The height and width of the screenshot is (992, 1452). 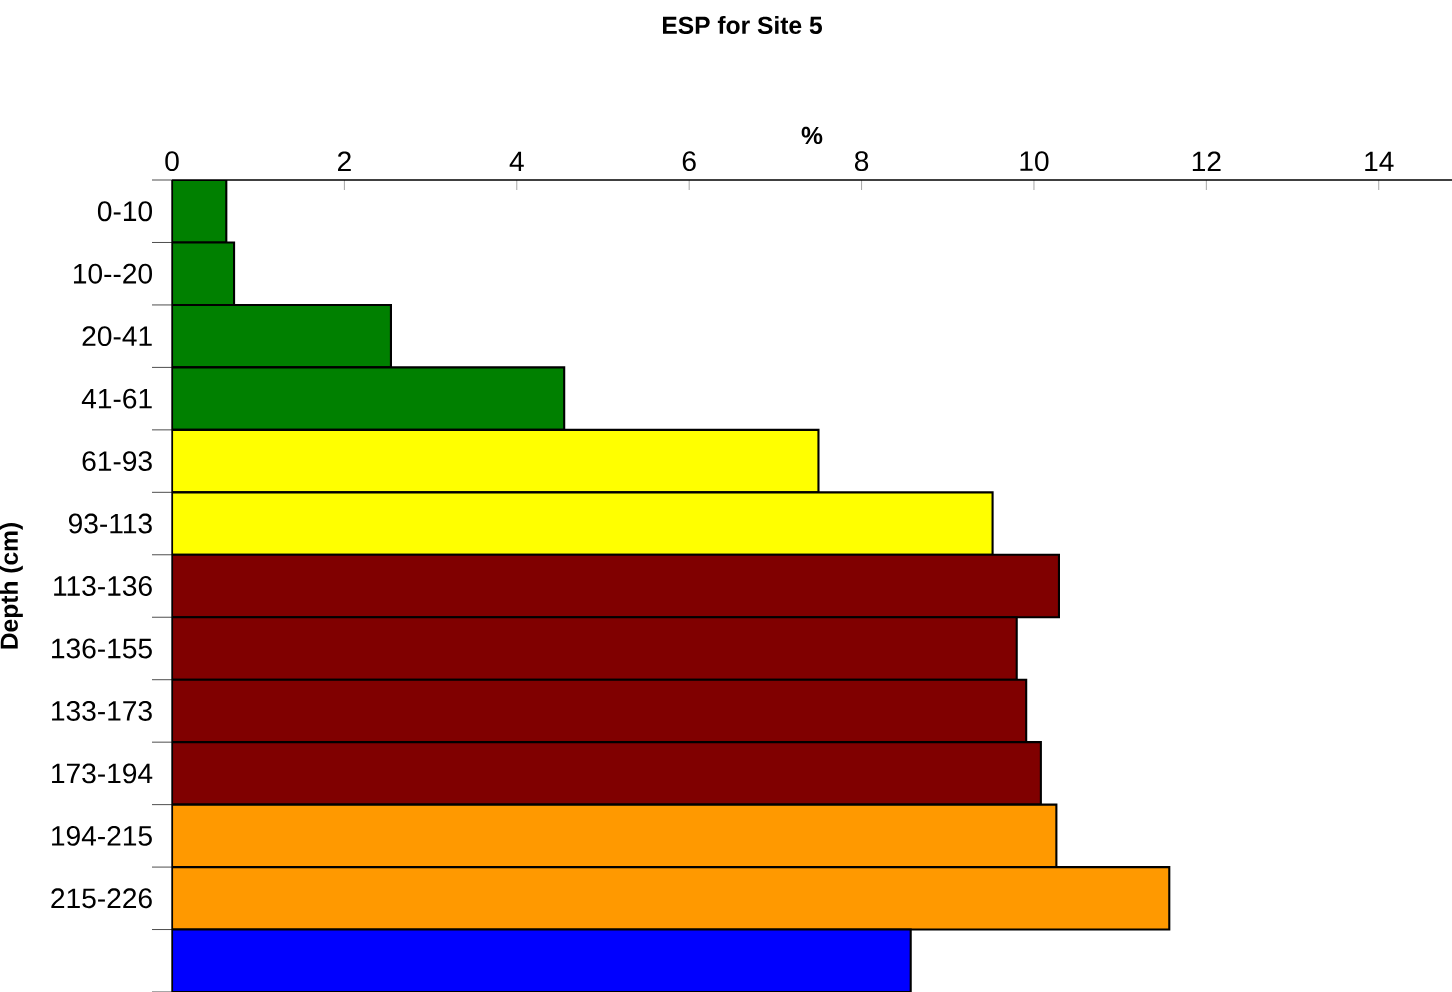 What do you see at coordinates (1206, 161) in the screenshot?
I see `x-tick-label: 12` at bounding box center [1206, 161].